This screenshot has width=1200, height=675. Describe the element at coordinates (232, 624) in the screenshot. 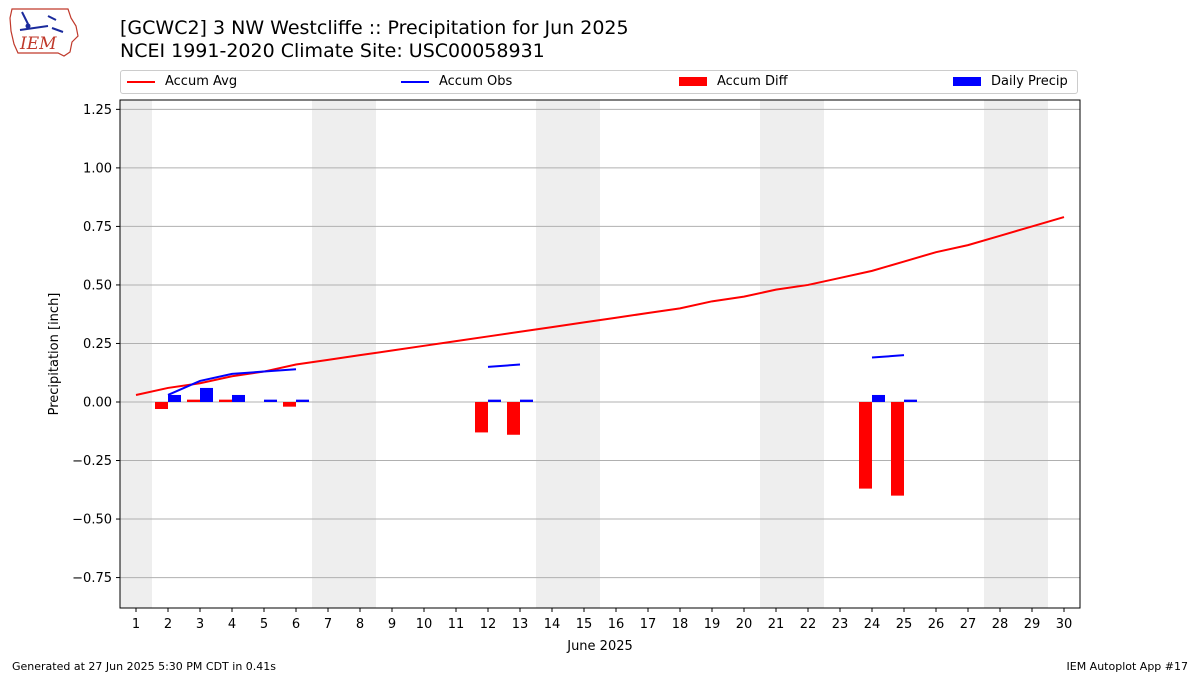

I see `x-tick-label: 4` at that location.